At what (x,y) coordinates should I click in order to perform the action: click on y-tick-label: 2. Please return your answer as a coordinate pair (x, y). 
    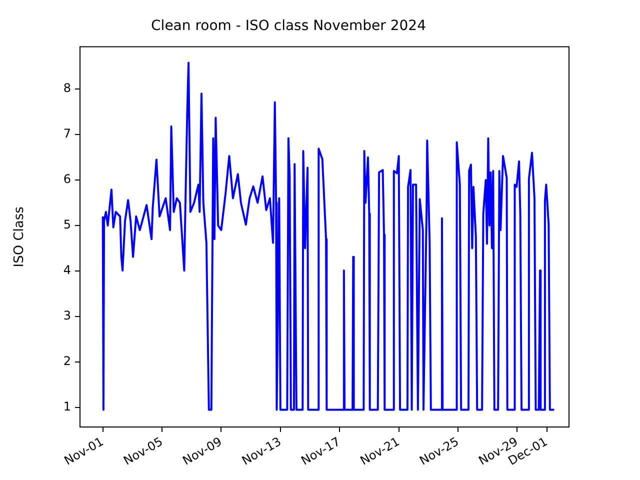
    Looking at the image, I should click on (67, 361).